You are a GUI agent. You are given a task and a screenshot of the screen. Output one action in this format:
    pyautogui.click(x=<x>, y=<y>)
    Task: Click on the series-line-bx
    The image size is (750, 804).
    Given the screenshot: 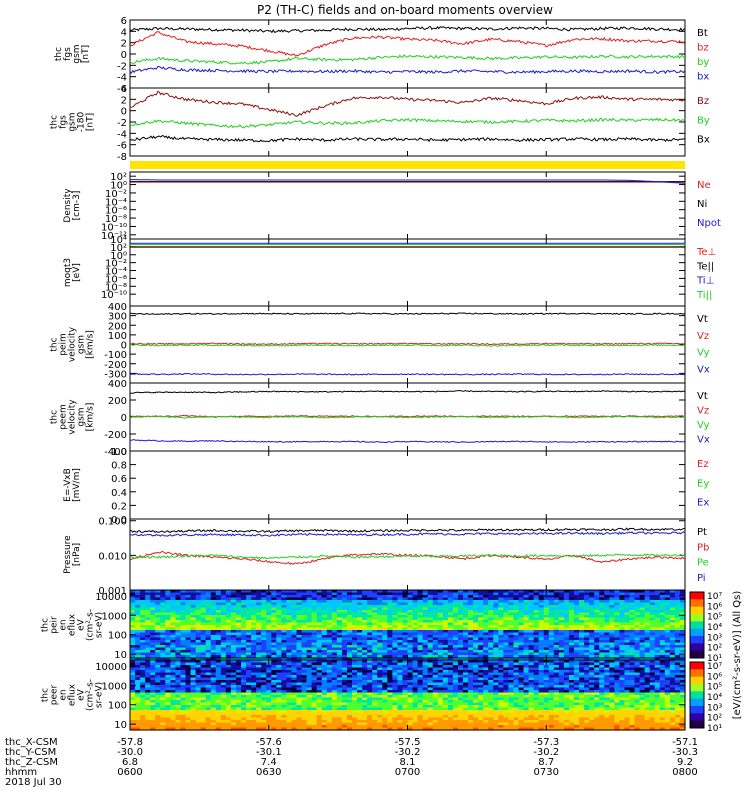 What is the action you would take?
    pyautogui.click(x=407, y=70)
    